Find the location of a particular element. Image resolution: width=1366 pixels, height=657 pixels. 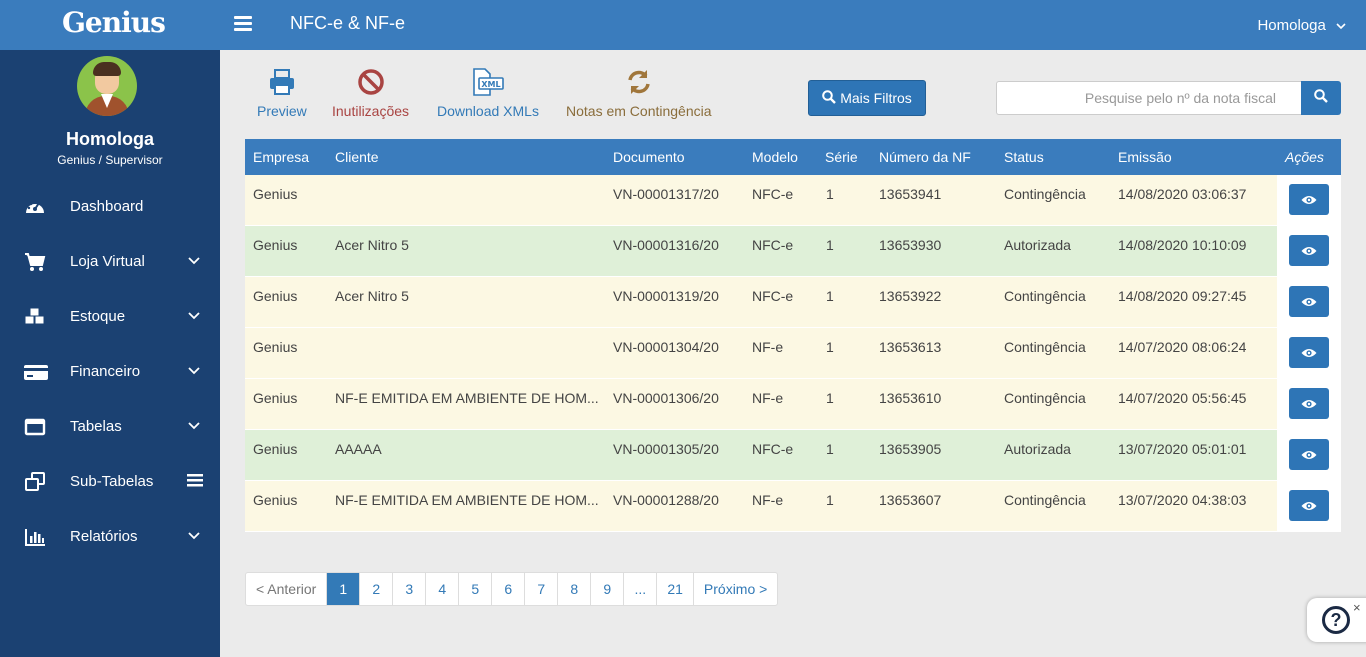

credit-card-icon is located at coordinates (36, 372).